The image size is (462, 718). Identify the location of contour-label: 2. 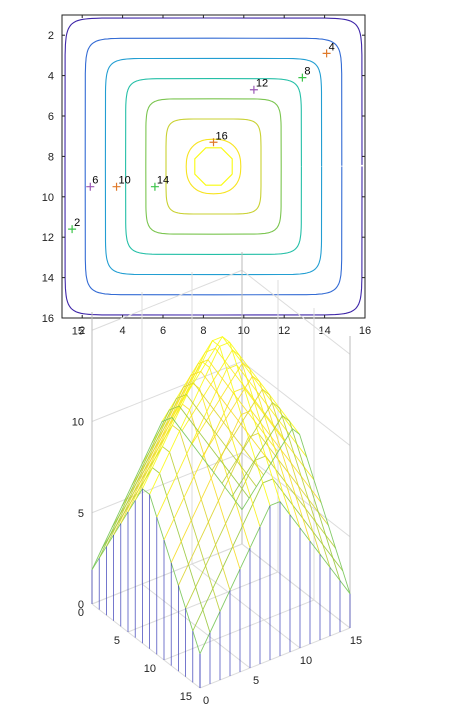
(77, 223).